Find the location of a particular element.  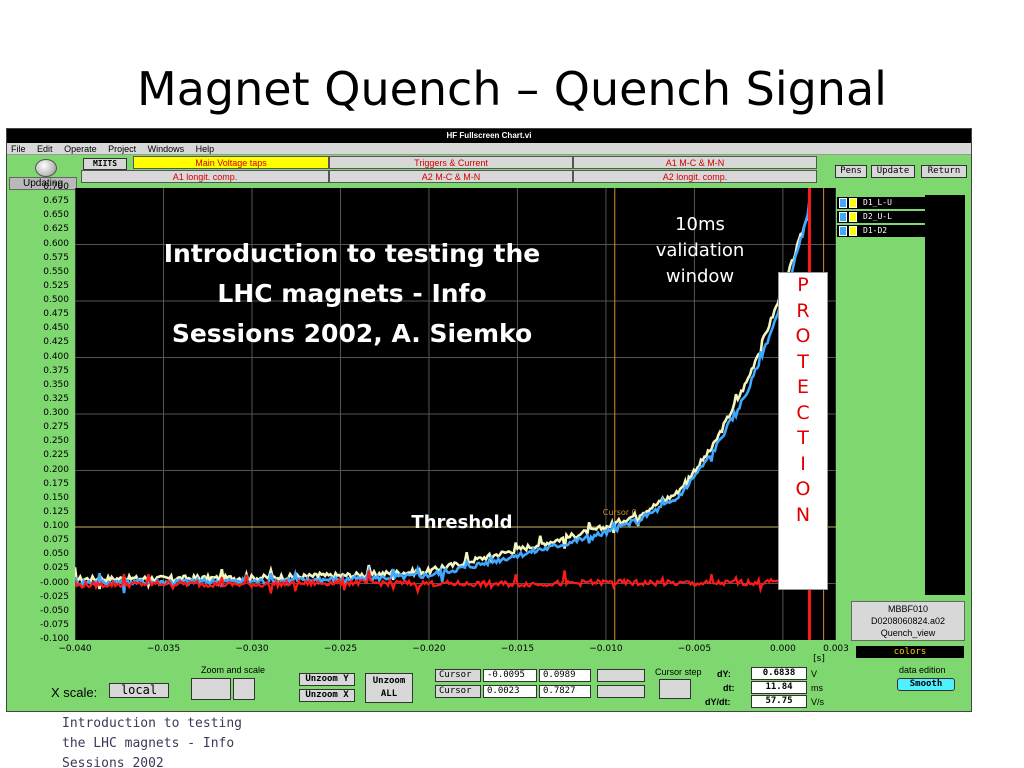

unzoom-x-button: Unzoom X is located at coordinates (327, 695).